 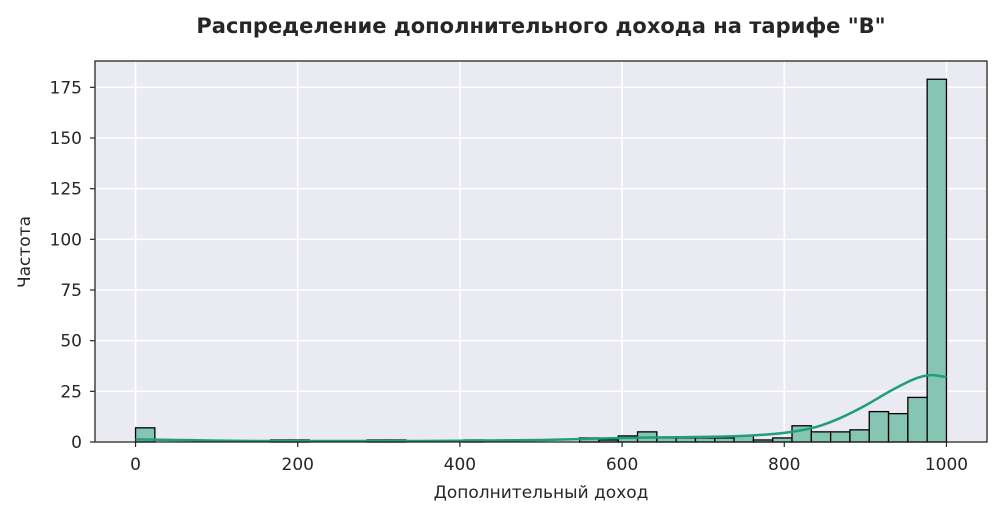 What do you see at coordinates (946, 465) in the screenshot?
I see `x-tick-label: 1000` at bounding box center [946, 465].